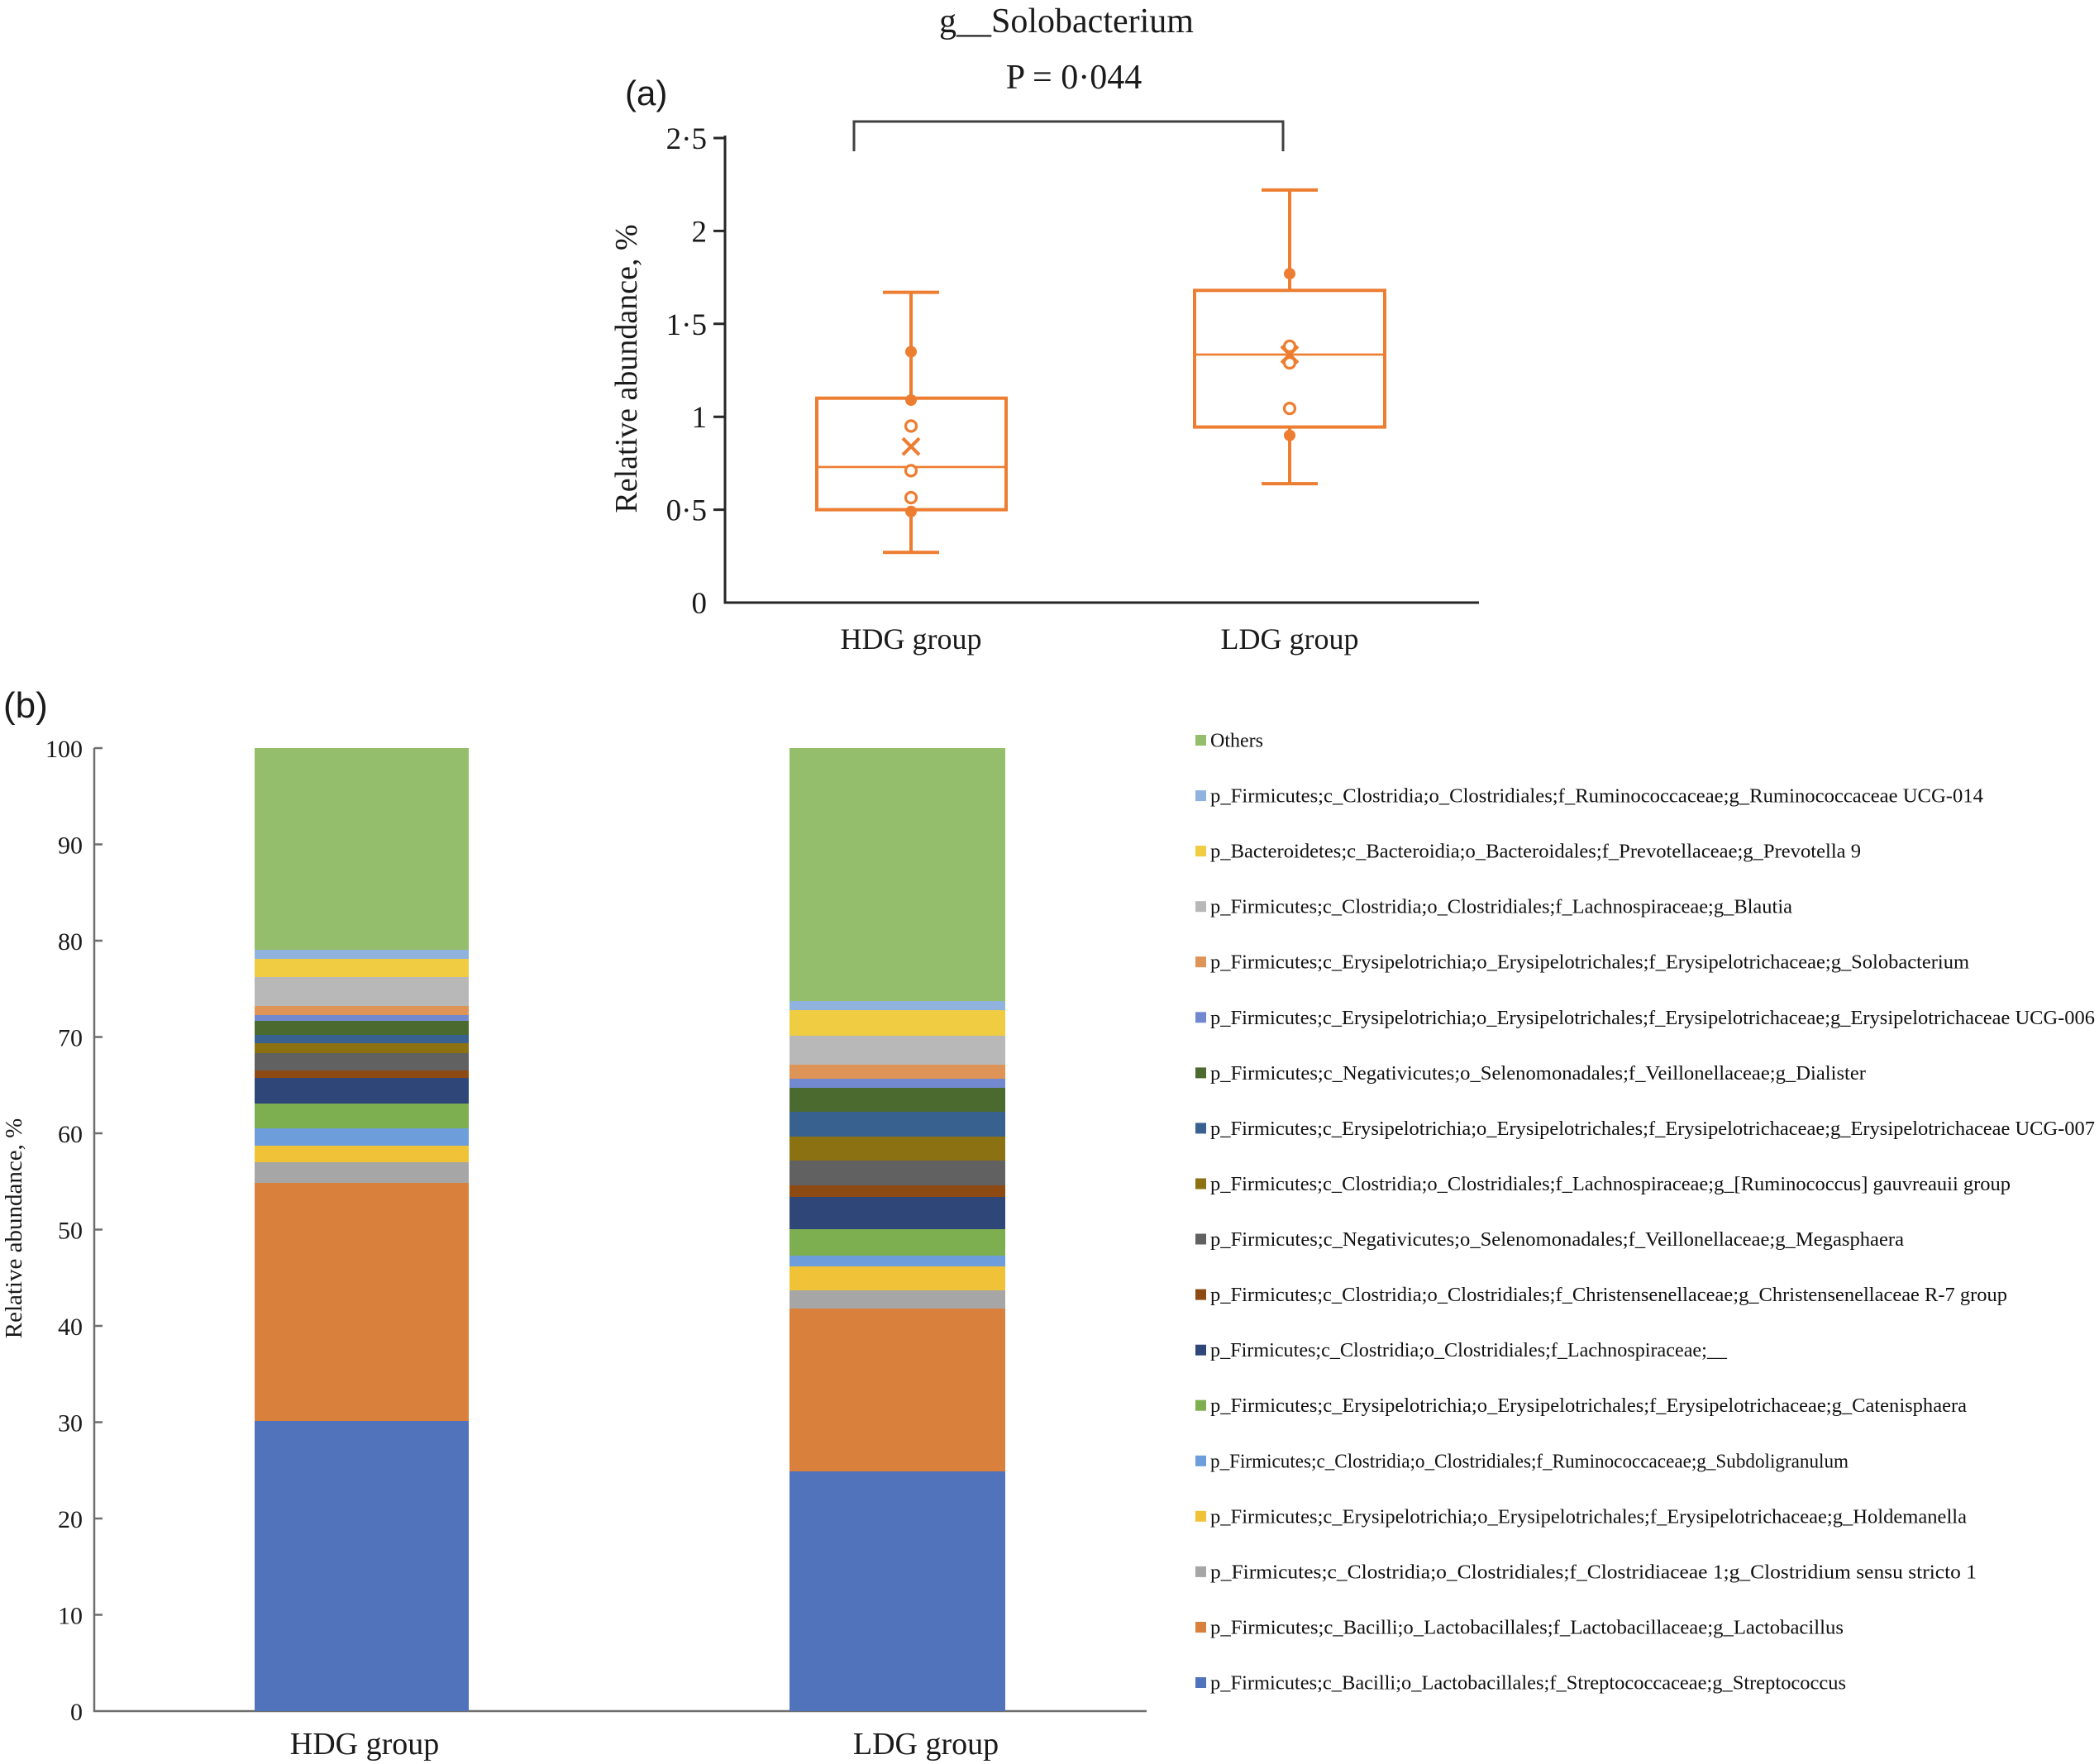  I want to click on svg-text: 80, so click(70, 942).